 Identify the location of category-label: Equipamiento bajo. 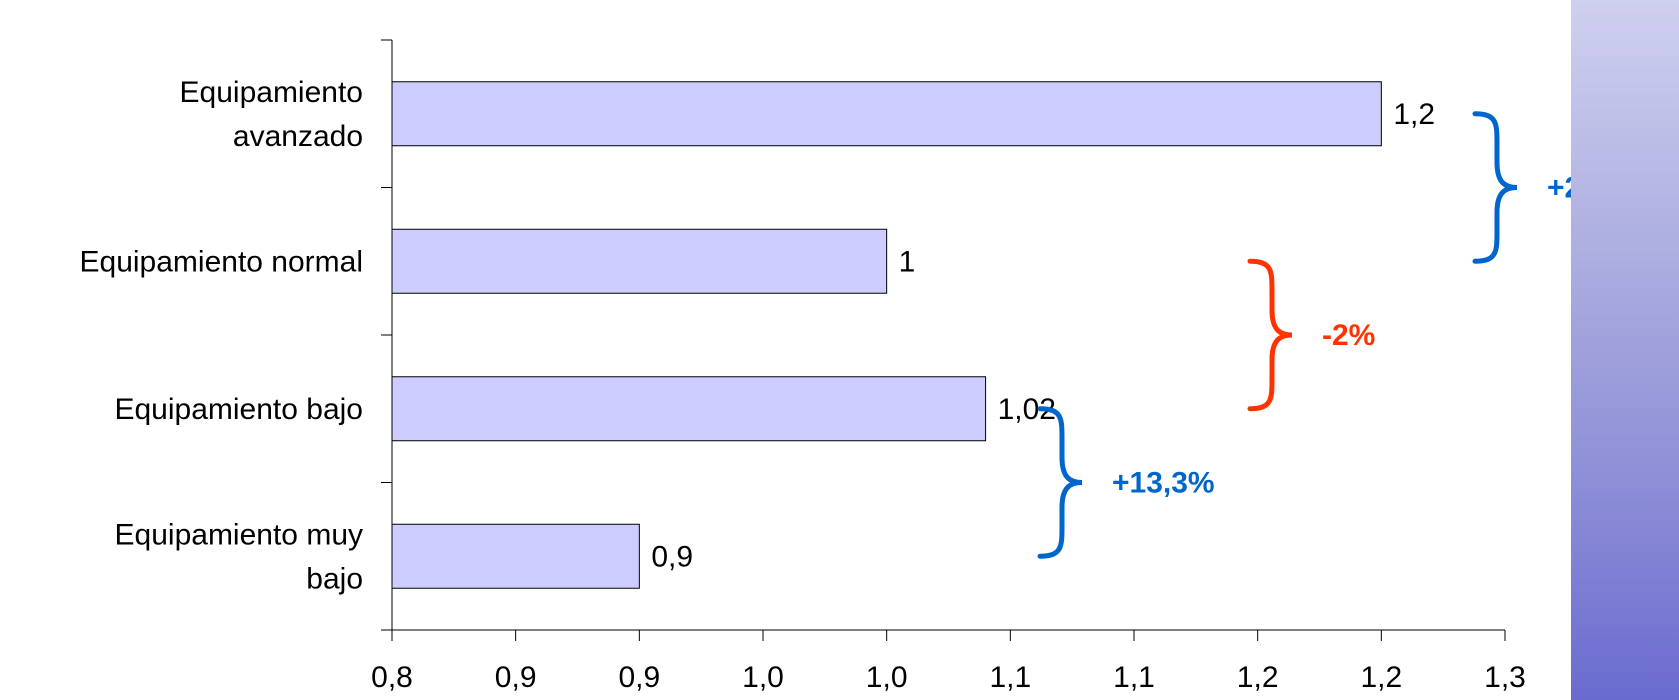
(238, 409).